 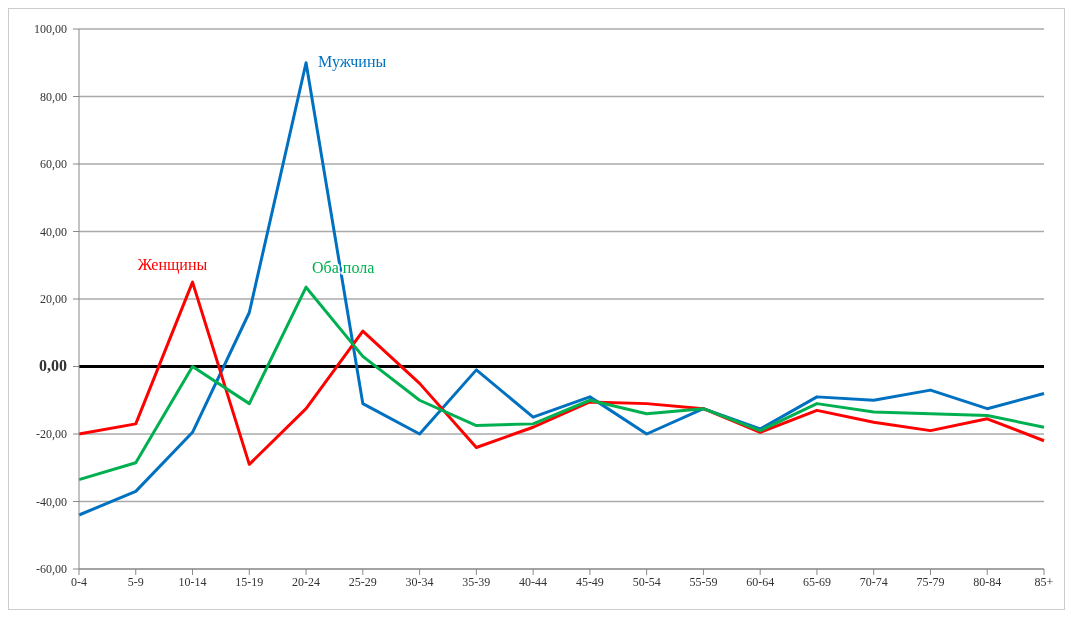 I want to click on x-tick-label: 50-54, so click(x=646, y=581).